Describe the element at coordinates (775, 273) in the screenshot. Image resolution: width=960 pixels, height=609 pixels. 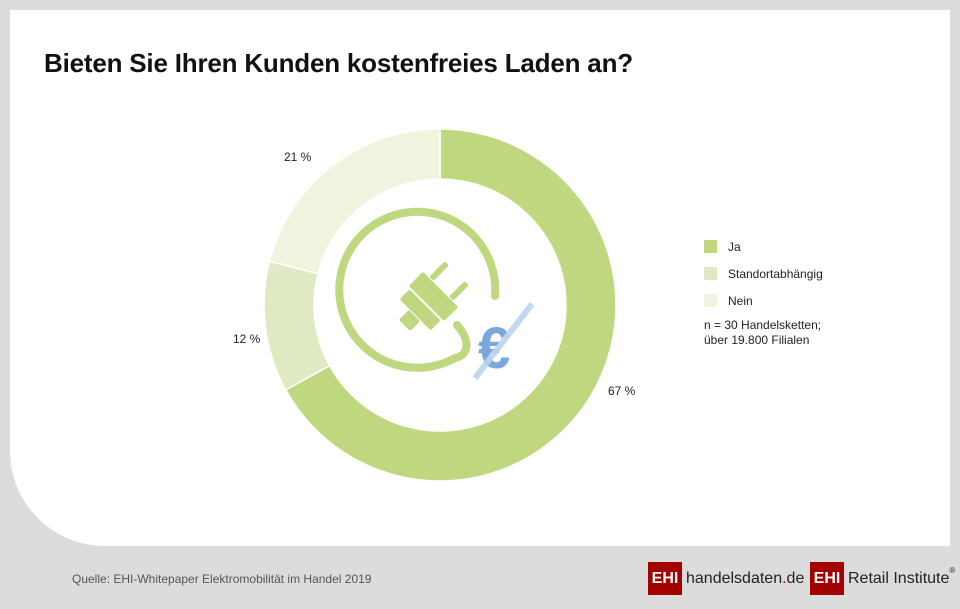
I see `legend-label: Standortabhängig` at that location.